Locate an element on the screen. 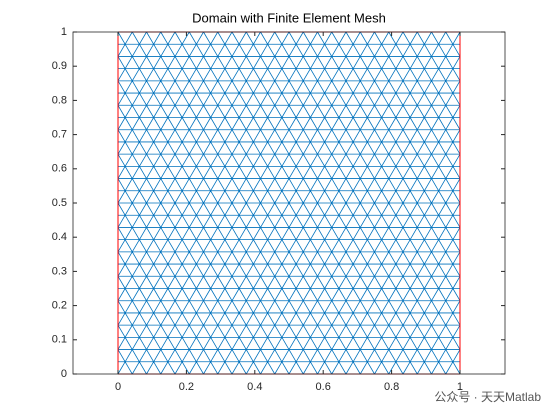 This screenshot has height=420, width=560. y-tick-label: 0.1 is located at coordinates (59, 340).